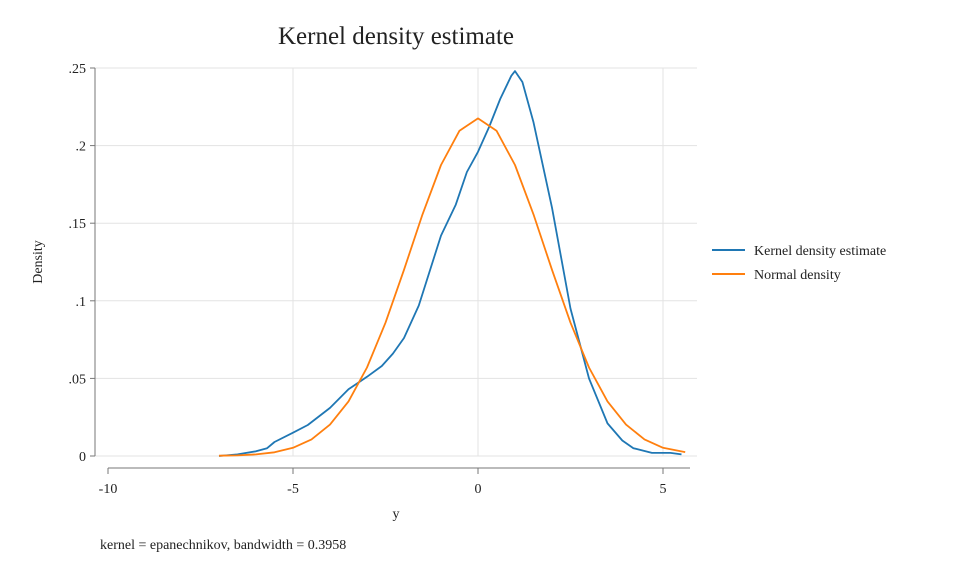  Describe the element at coordinates (799, 263) in the screenshot. I see `legend: Kernel density estimate Normal density` at that location.